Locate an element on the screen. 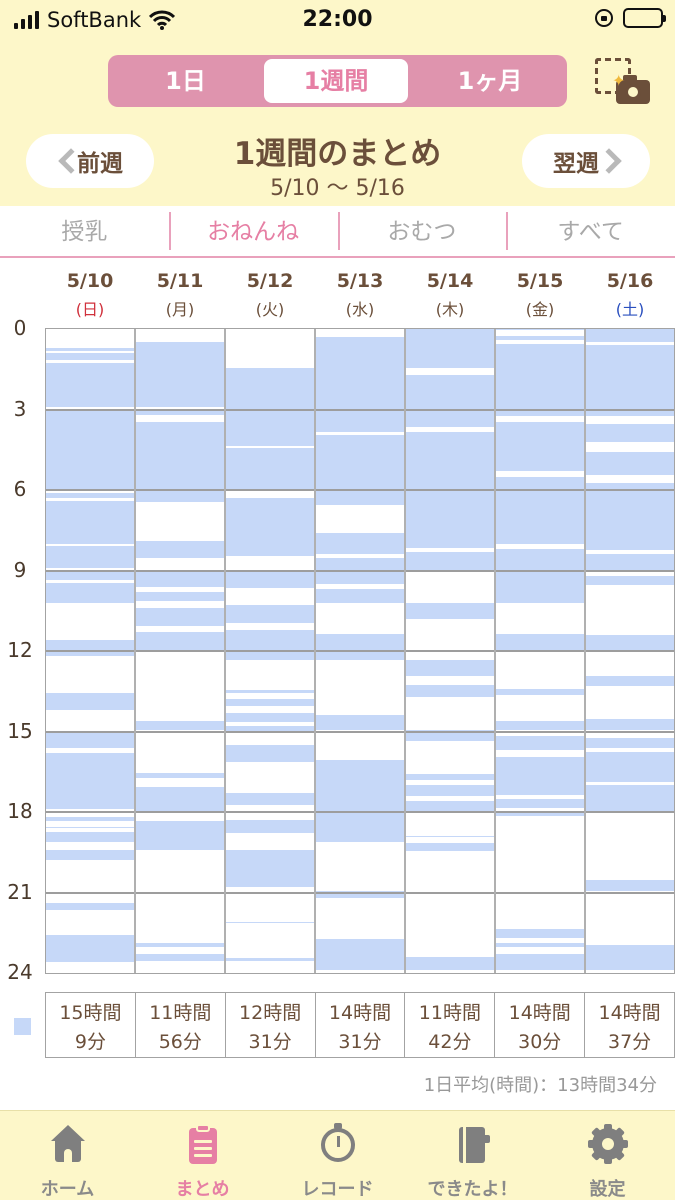 The height and width of the screenshot is (1200, 675). tab-sleep: おねんね is located at coordinates (253, 231).